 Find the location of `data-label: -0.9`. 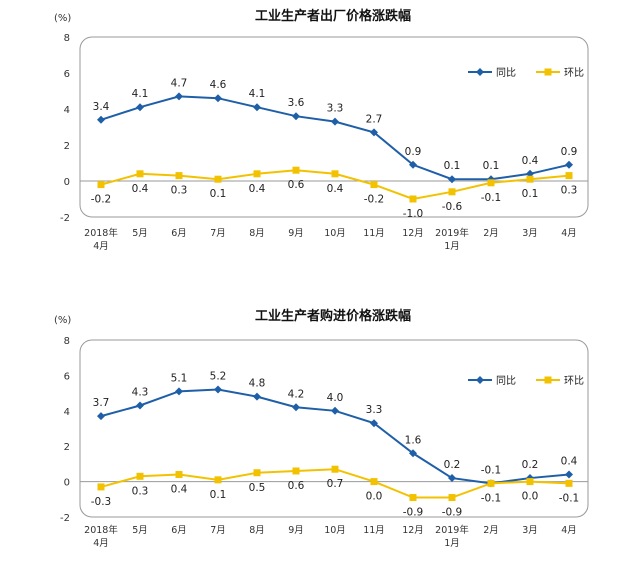

data-label: -0.9 is located at coordinates (413, 513).